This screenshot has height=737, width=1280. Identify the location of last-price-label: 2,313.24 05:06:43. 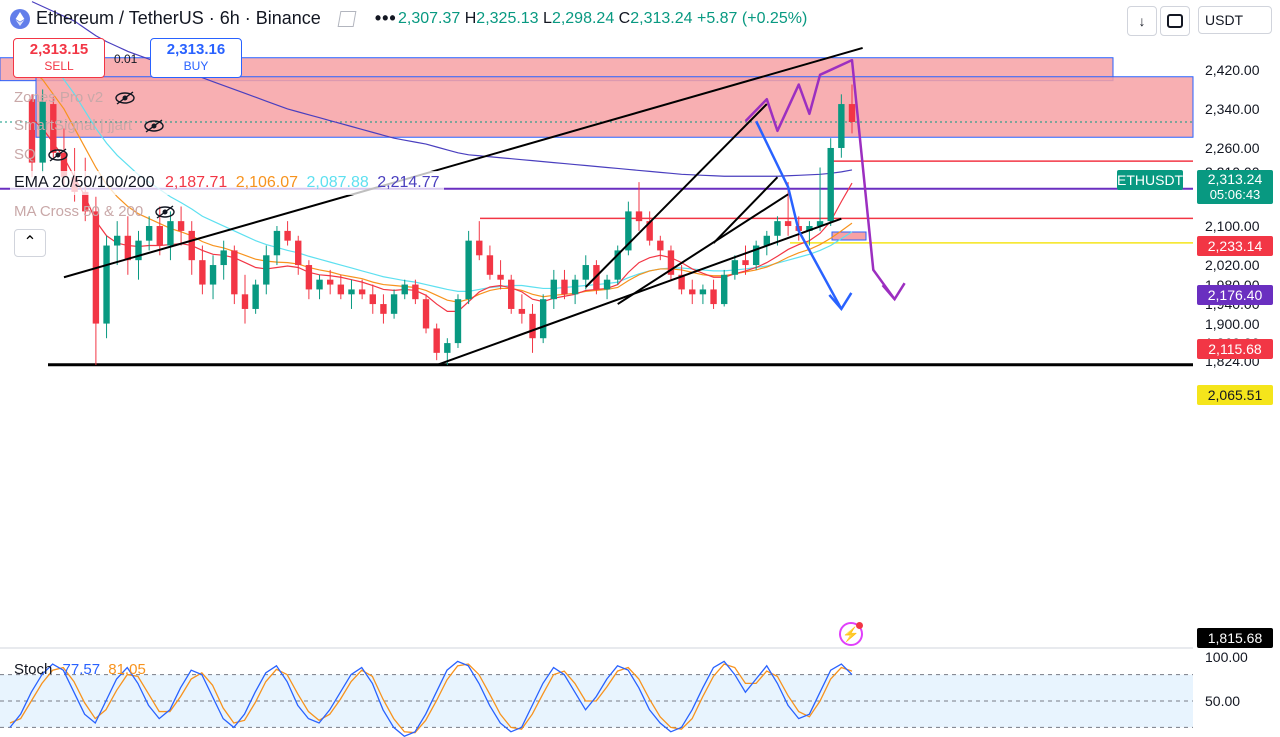
(1235, 187).